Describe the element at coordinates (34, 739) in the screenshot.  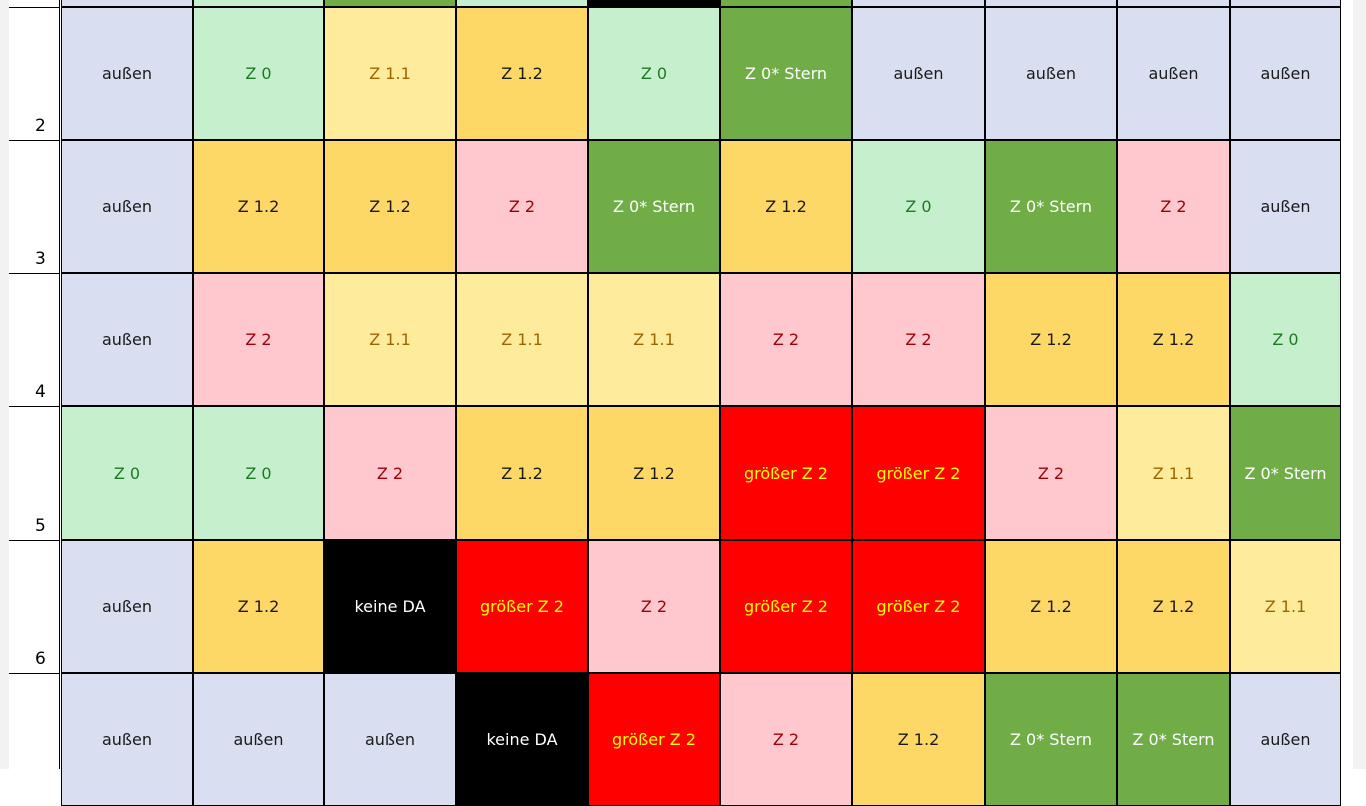
I see `row-header` at that location.